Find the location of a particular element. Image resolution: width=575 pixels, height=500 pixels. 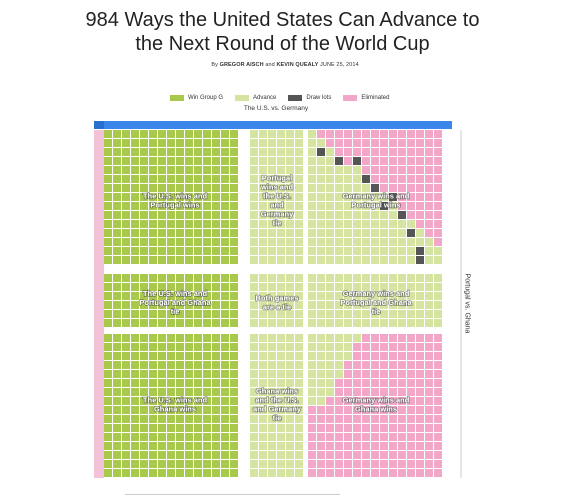

legend-label-draw: Draw lots is located at coordinates (319, 98).